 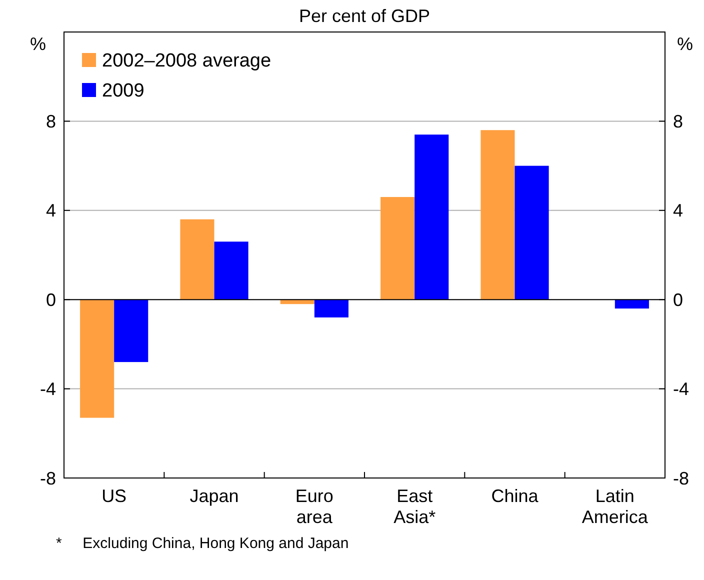 I want to click on y2-tick-label: 8, so click(x=678, y=122).